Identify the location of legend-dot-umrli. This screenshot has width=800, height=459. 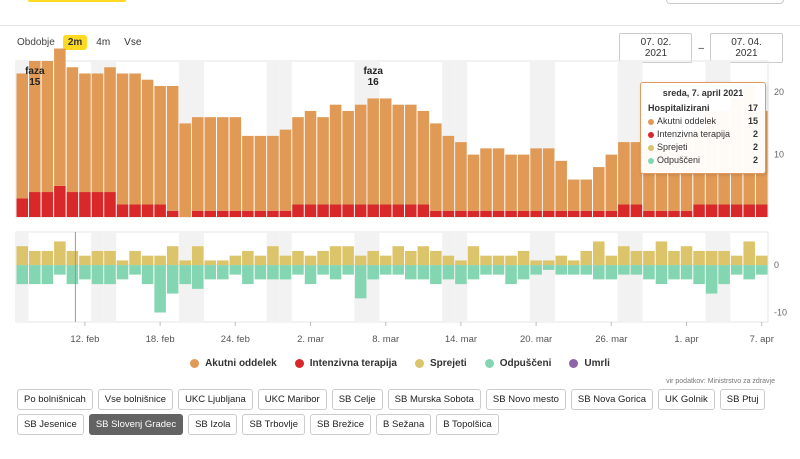
(574, 363).